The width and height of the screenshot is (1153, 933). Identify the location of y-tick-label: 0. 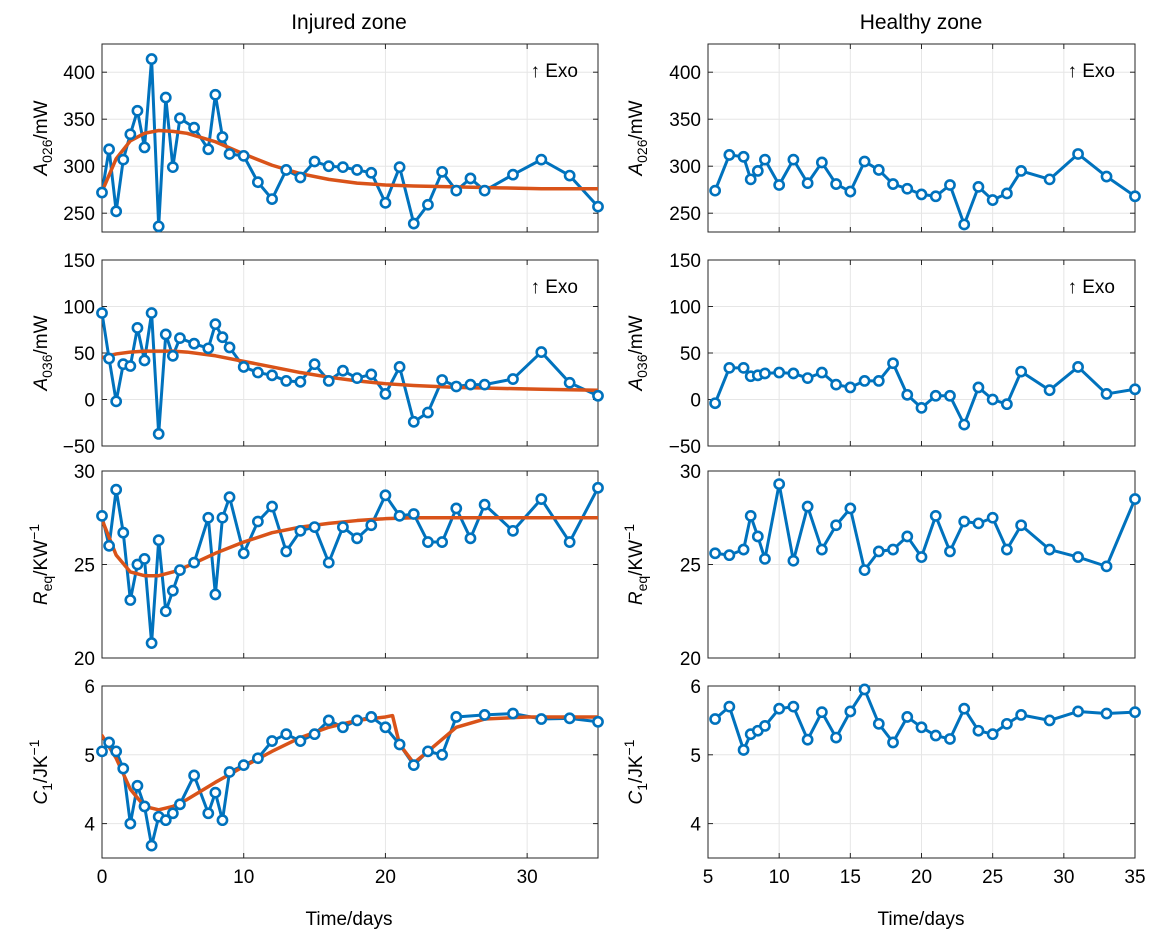
(89, 401).